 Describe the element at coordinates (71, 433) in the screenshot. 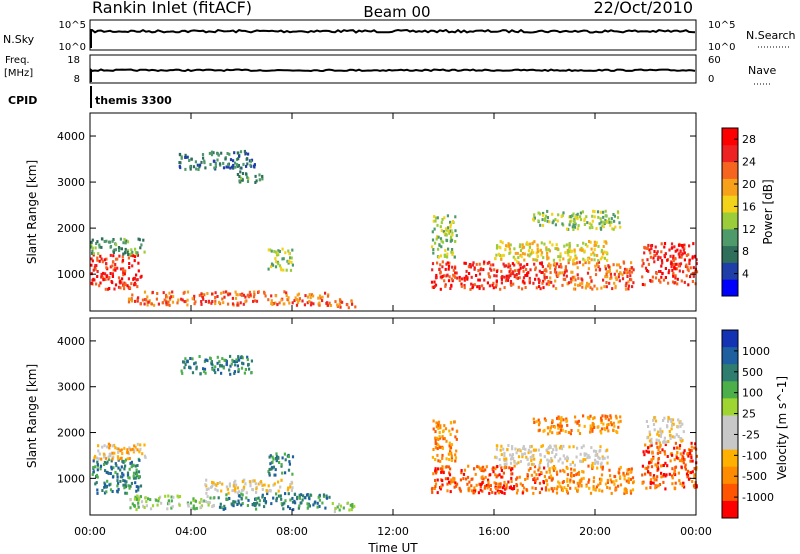

I see `velocity-ytick-label-1: 2000` at that location.